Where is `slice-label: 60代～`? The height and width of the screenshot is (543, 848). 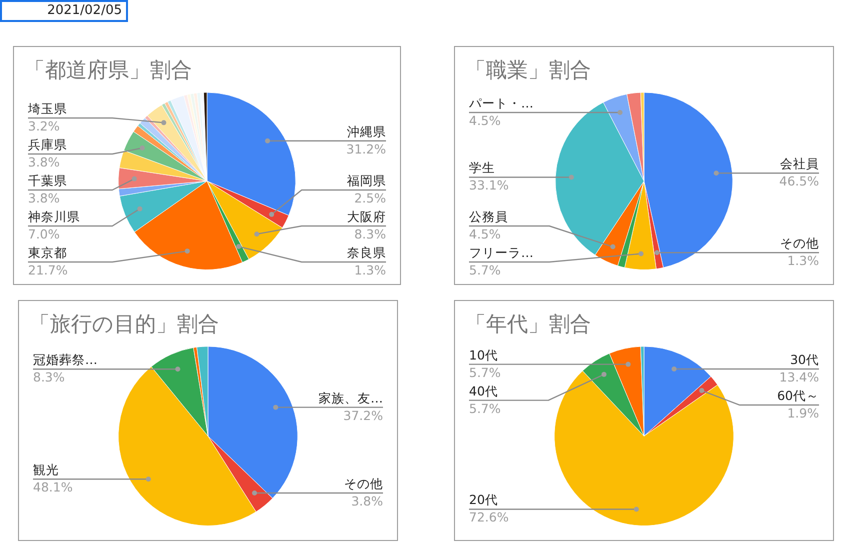 slice-label: 60代～ is located at coordinates (798, 396).